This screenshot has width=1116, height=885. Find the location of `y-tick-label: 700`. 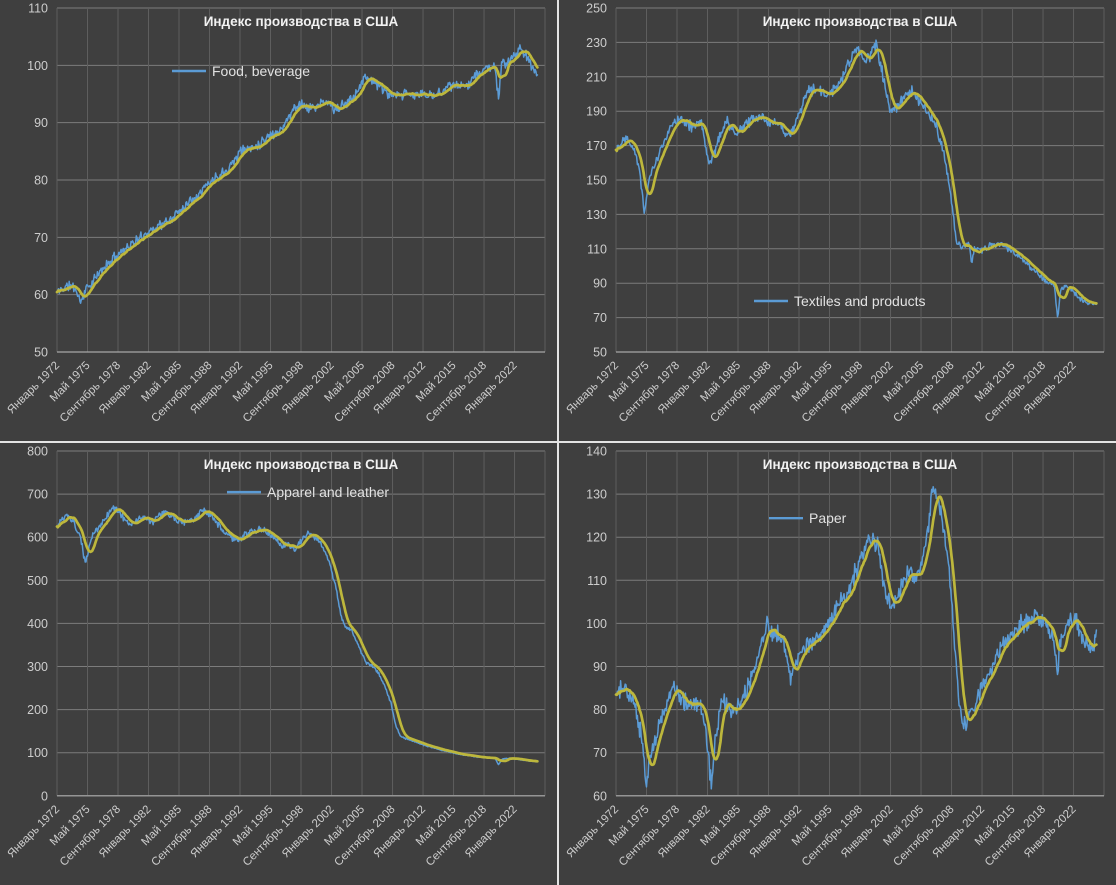

y-tick-label: 700 is located at coordinates (37, 495).